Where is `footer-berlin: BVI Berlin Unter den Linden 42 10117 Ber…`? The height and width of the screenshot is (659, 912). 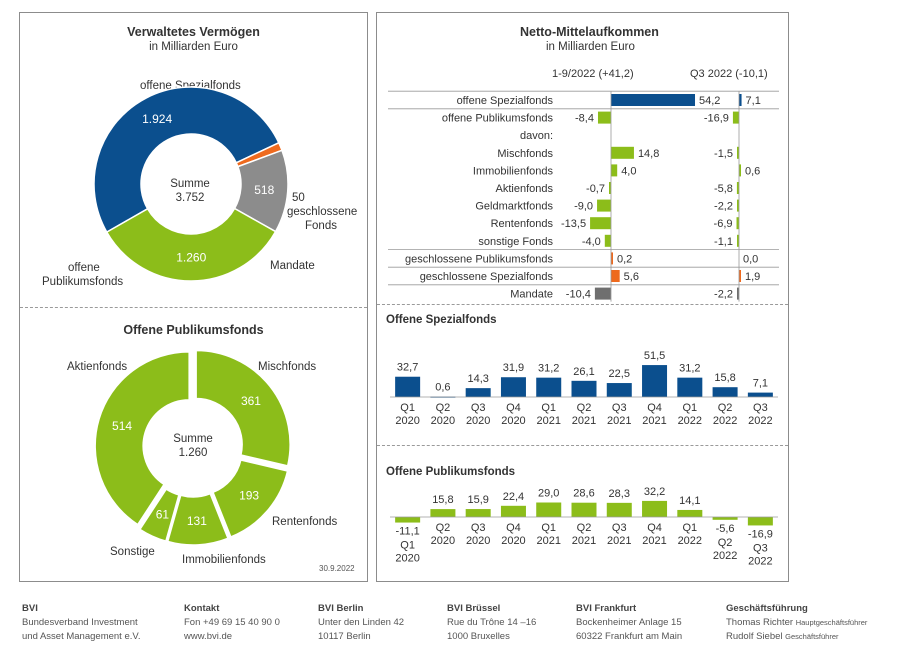 footer-berlin: BVI Berlin Unter den Linden 42 10117 Ber… is located at coordinates (361, 623).